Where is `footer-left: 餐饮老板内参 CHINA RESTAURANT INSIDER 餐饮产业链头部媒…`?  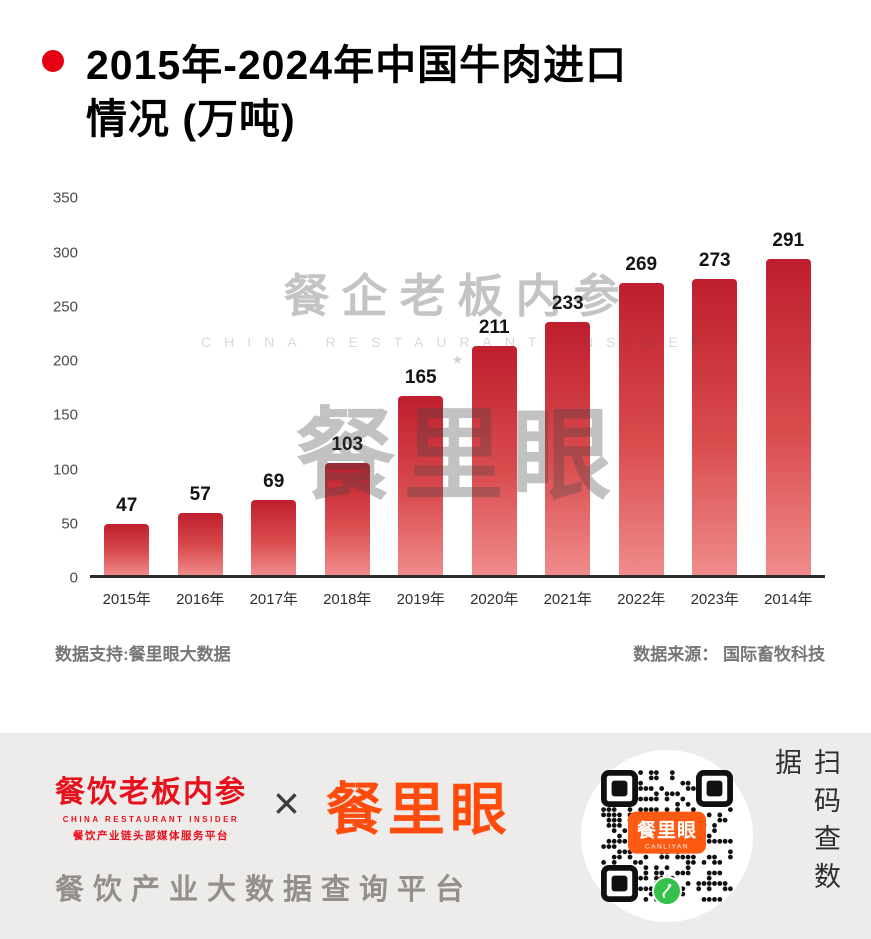
footer-left: 餐饮老板内参 CHINA RESTAURANT INSIDER 餐饮产业链头部媒… is located at coordinates (318, 836).